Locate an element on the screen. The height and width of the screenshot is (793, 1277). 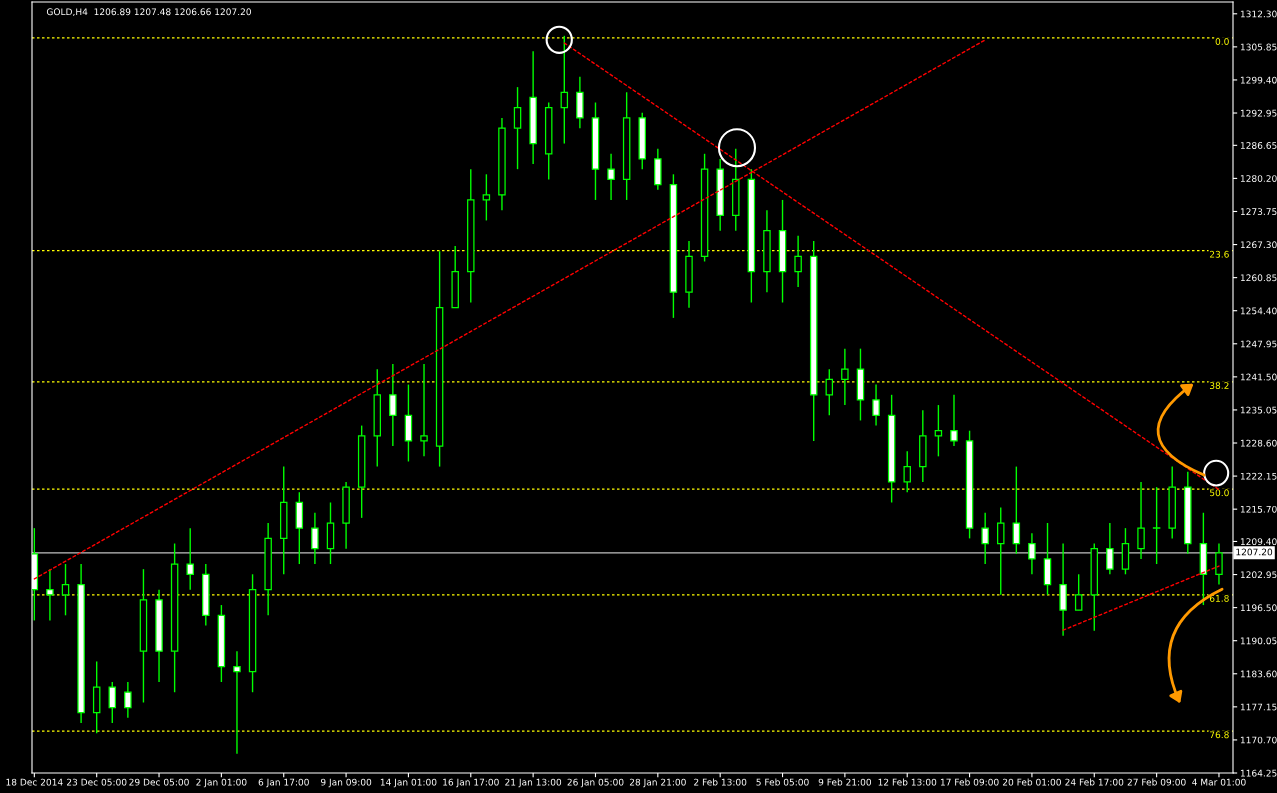
annotation: 23.6 is located at coordinates (1219, 254).